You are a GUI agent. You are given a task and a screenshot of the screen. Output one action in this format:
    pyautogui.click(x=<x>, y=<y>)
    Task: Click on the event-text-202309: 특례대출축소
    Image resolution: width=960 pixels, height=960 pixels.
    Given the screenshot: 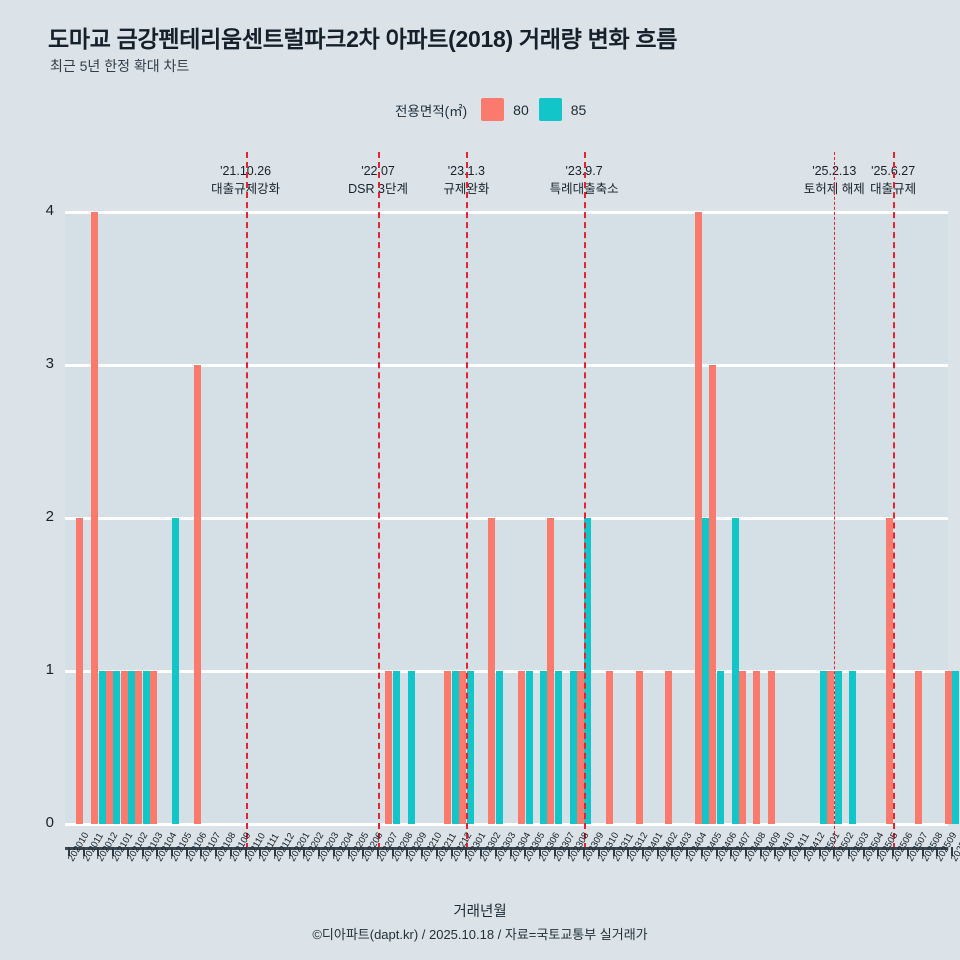 What is the action you would take?
    pyautogui.click(x=584, y=189)
    